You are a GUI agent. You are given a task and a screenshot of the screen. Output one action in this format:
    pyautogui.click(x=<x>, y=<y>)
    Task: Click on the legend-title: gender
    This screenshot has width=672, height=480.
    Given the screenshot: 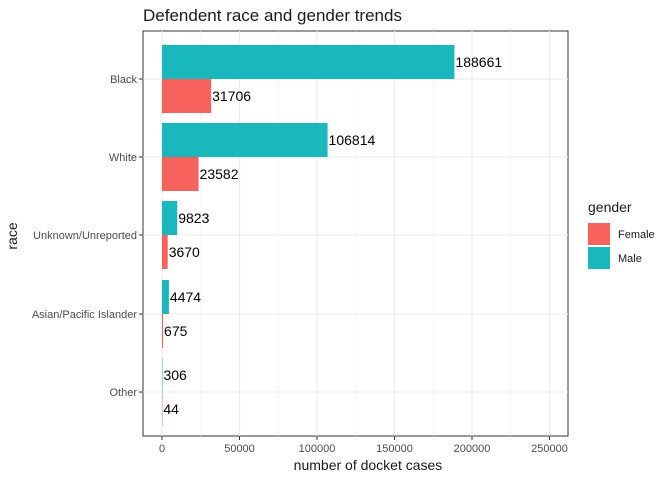 What is the action you would take?
    pyautogui.click(x=610, y=207)
    